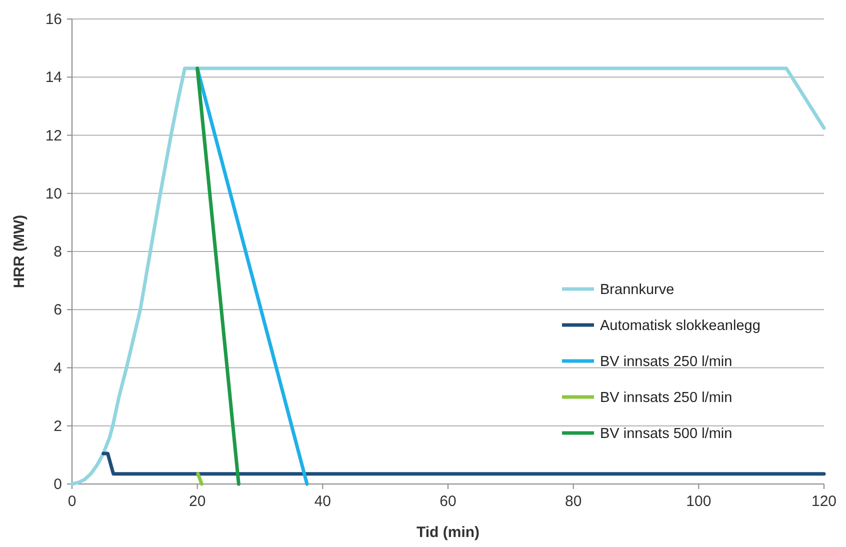 The image size is (846, 547). Describe the element at coordinates (448, 532) in the screenshot. I see `x-axis-title: Tid (min)` at that location.